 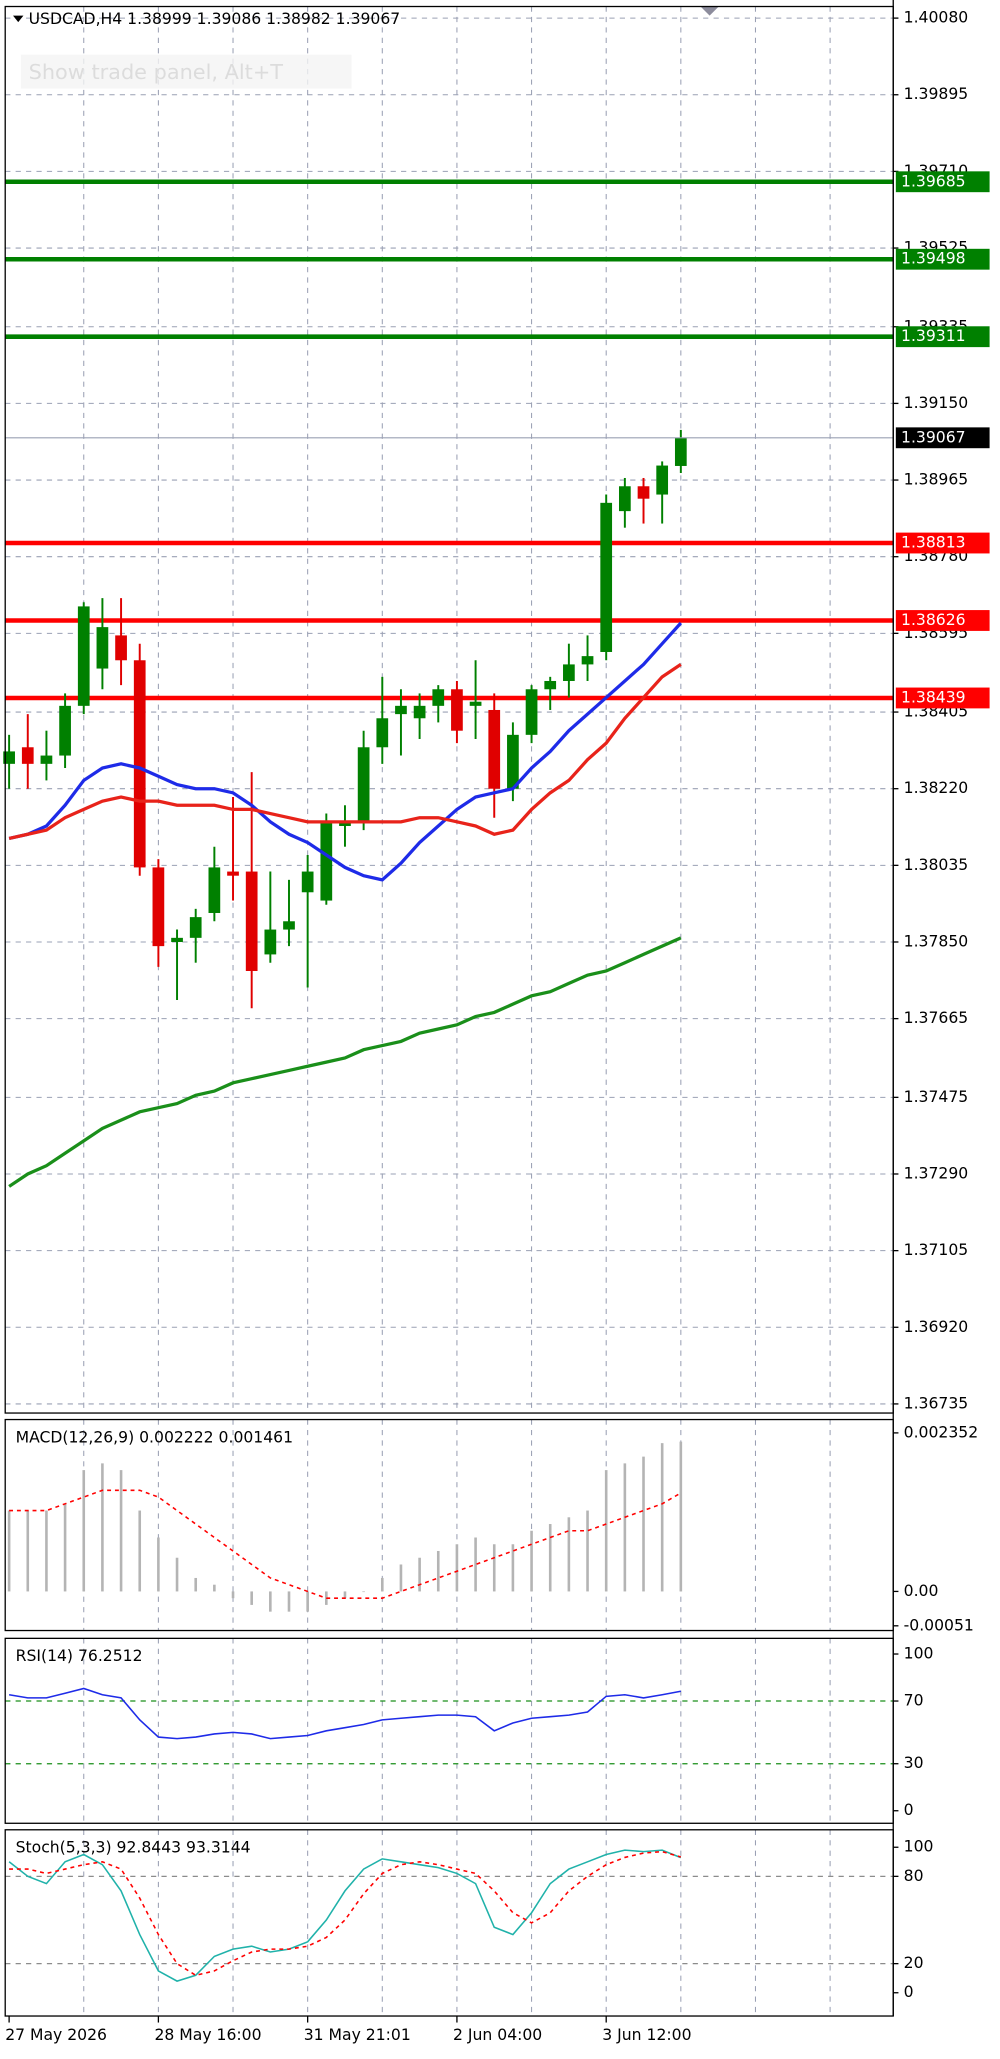 What do you see at coordinates (941, 1432) in the screenshot?
I see `y-tick-label: 0.002352` at bounding box center [941, 1432].